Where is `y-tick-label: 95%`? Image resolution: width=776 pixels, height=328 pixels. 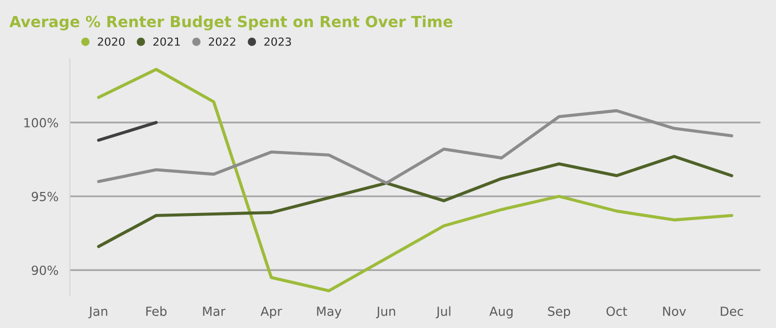
y-tick-label: 95% is located at coordinates (45, 197).